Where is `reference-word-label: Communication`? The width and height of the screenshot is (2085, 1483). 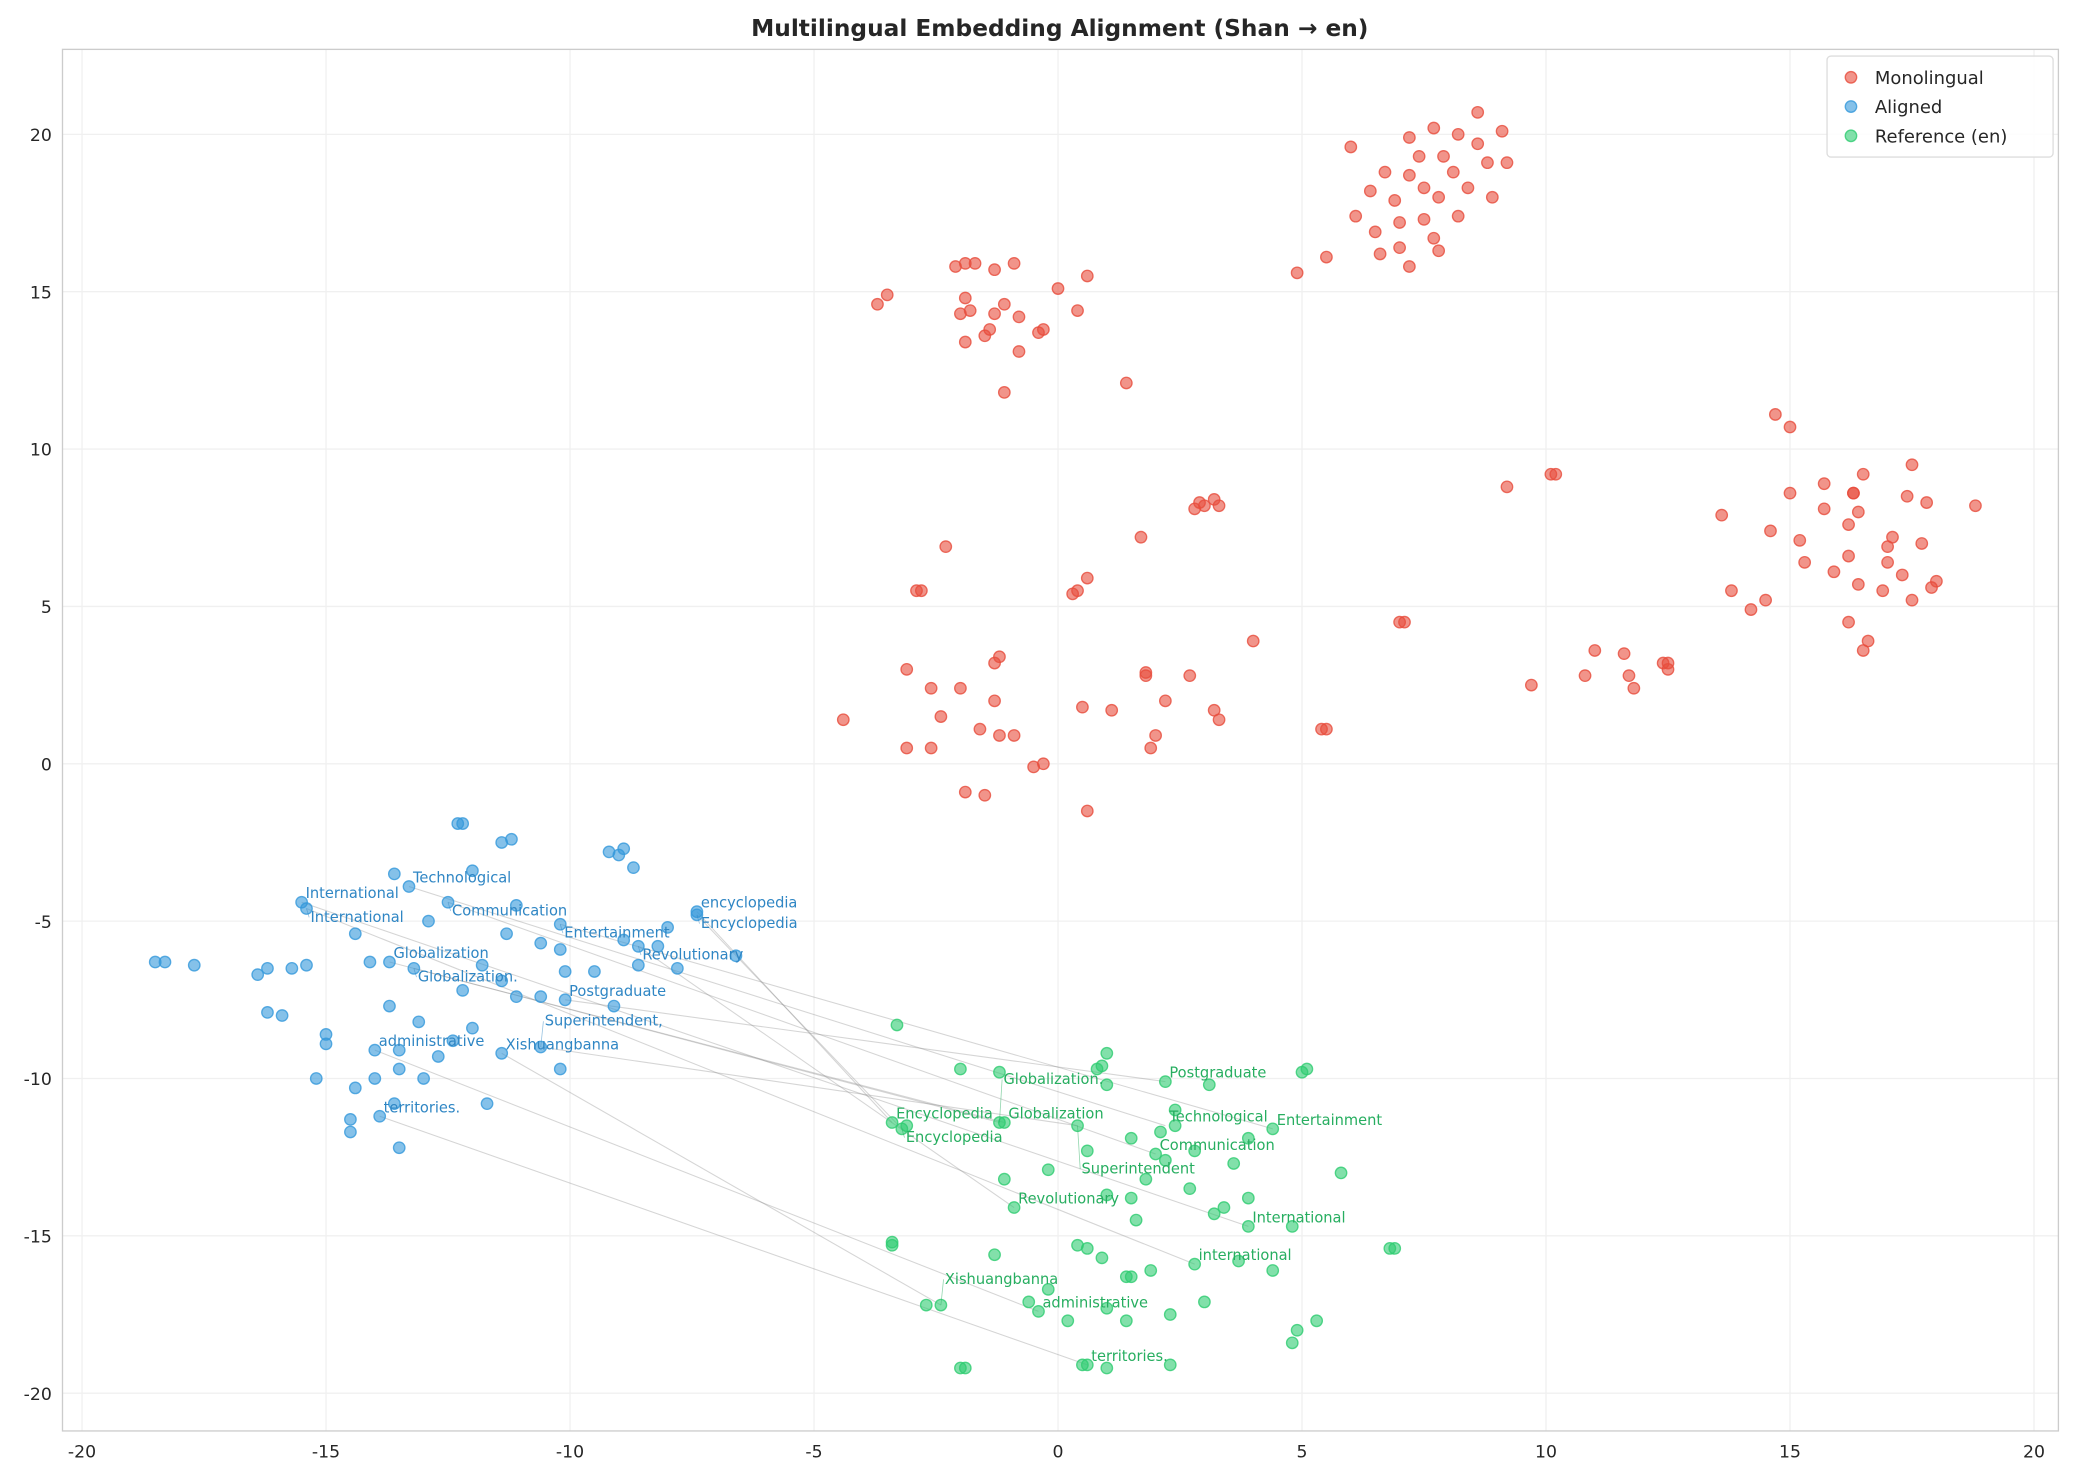 reference-word-label: Communication is located at coordinates (1217, 1145).